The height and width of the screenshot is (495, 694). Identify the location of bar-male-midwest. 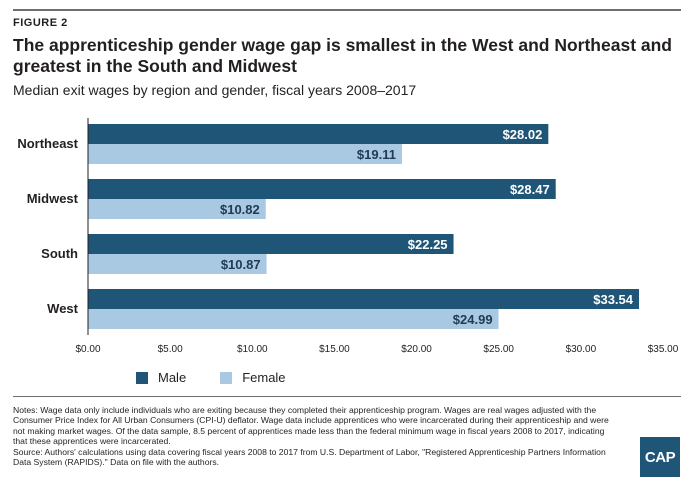
(322, 189).